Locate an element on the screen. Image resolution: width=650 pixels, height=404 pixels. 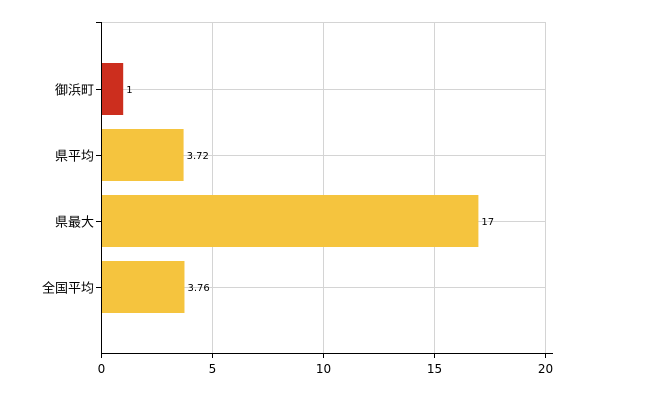
data-label-1: 3.72 is located at coordinates (198, 156).